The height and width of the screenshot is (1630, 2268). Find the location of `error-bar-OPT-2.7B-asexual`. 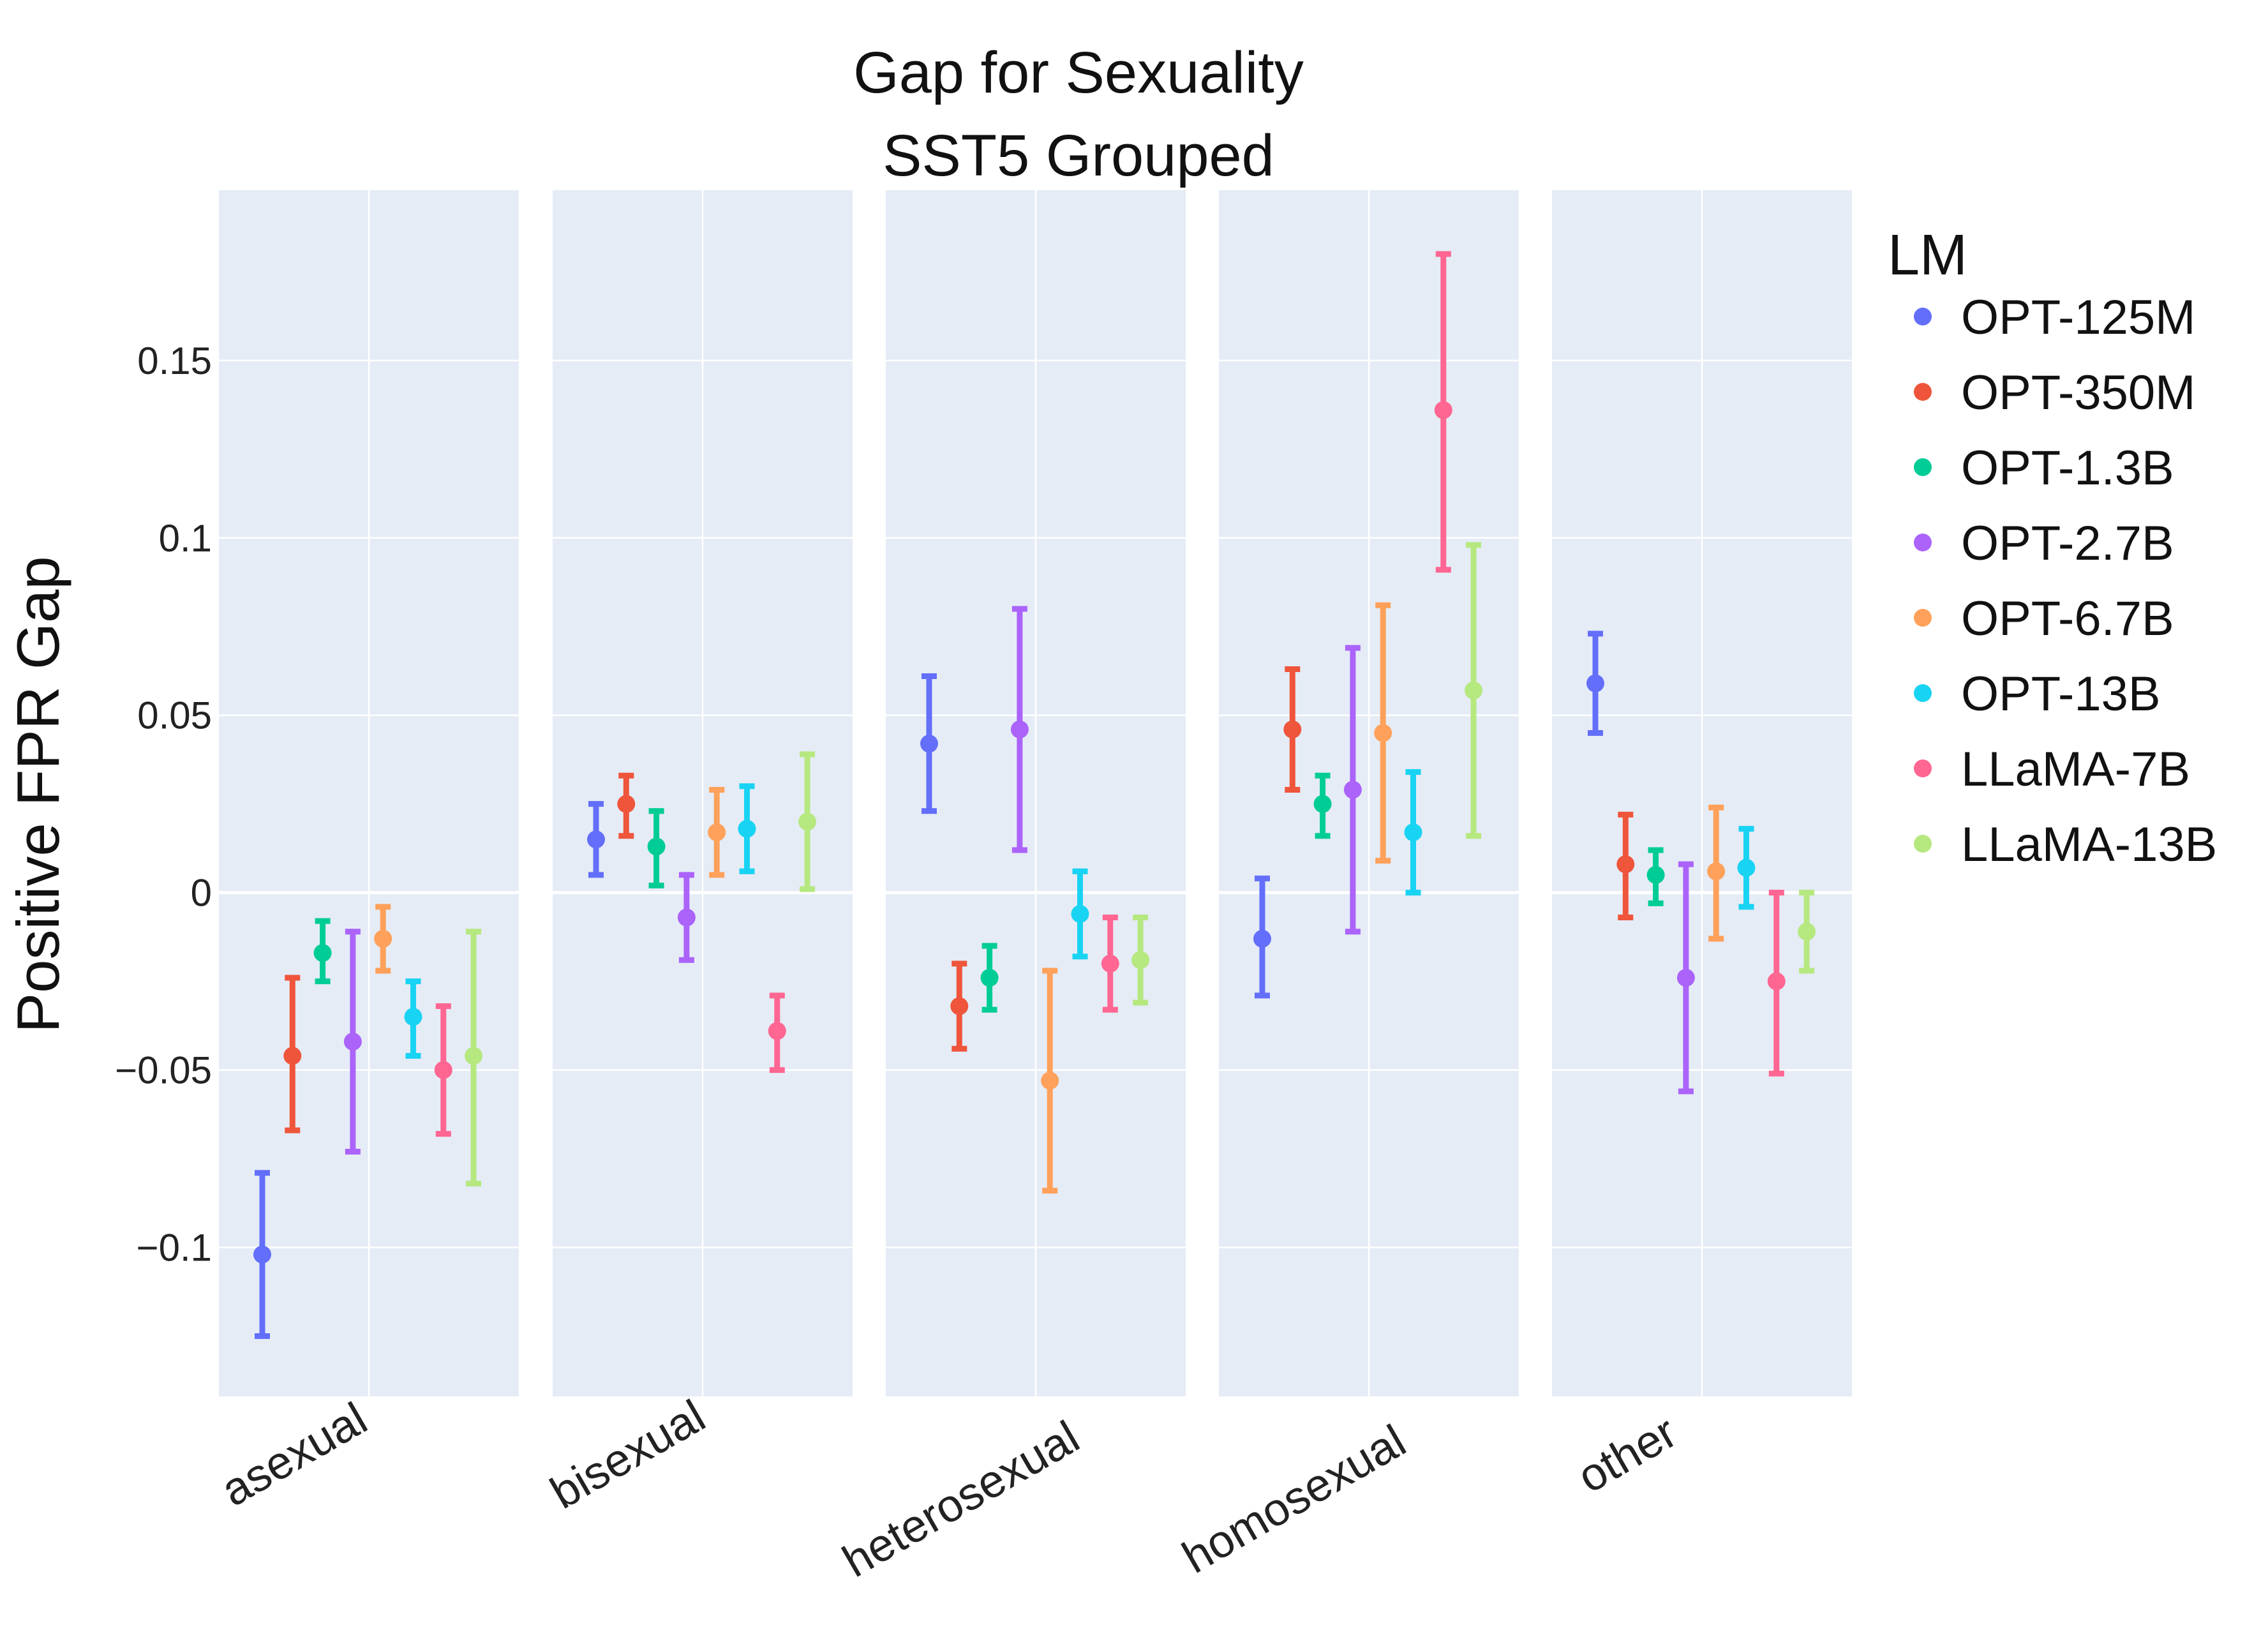

error-bar-OPT-2.7B-asexual is located at coordinates (352, 1042).